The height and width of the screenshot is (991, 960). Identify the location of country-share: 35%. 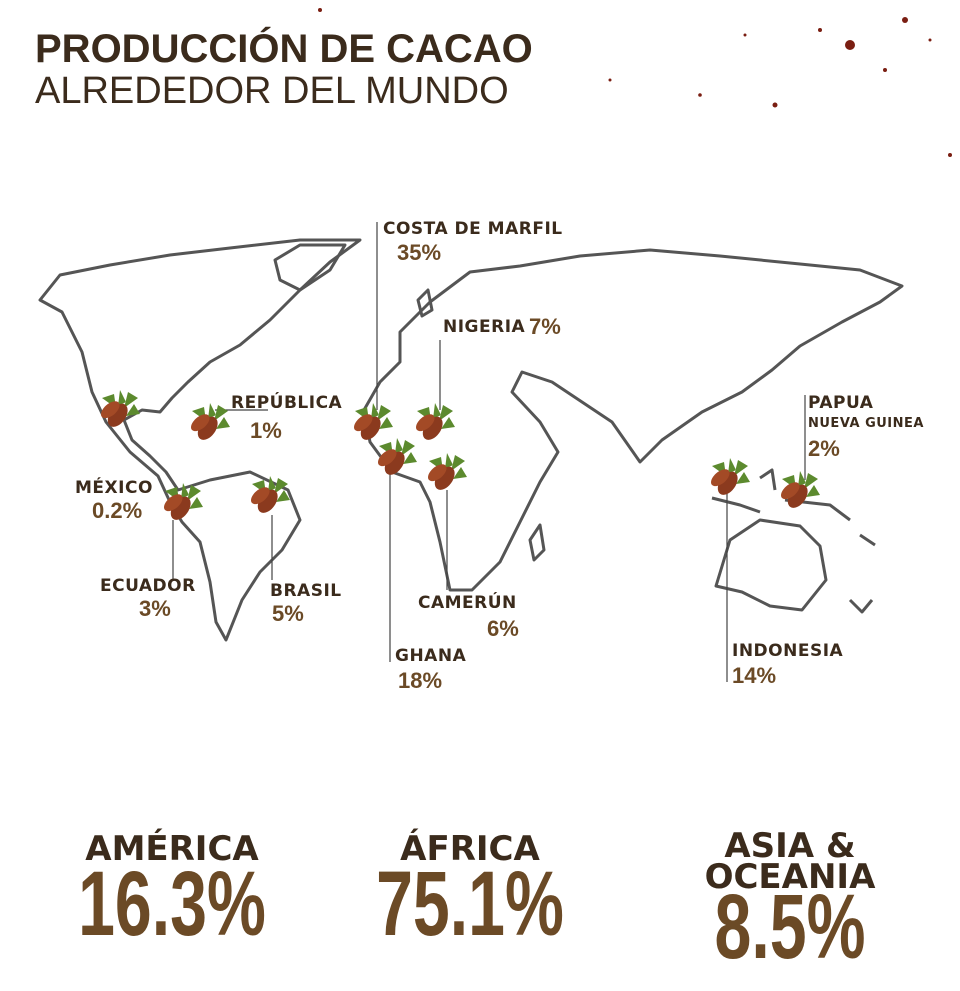
(419, 252).